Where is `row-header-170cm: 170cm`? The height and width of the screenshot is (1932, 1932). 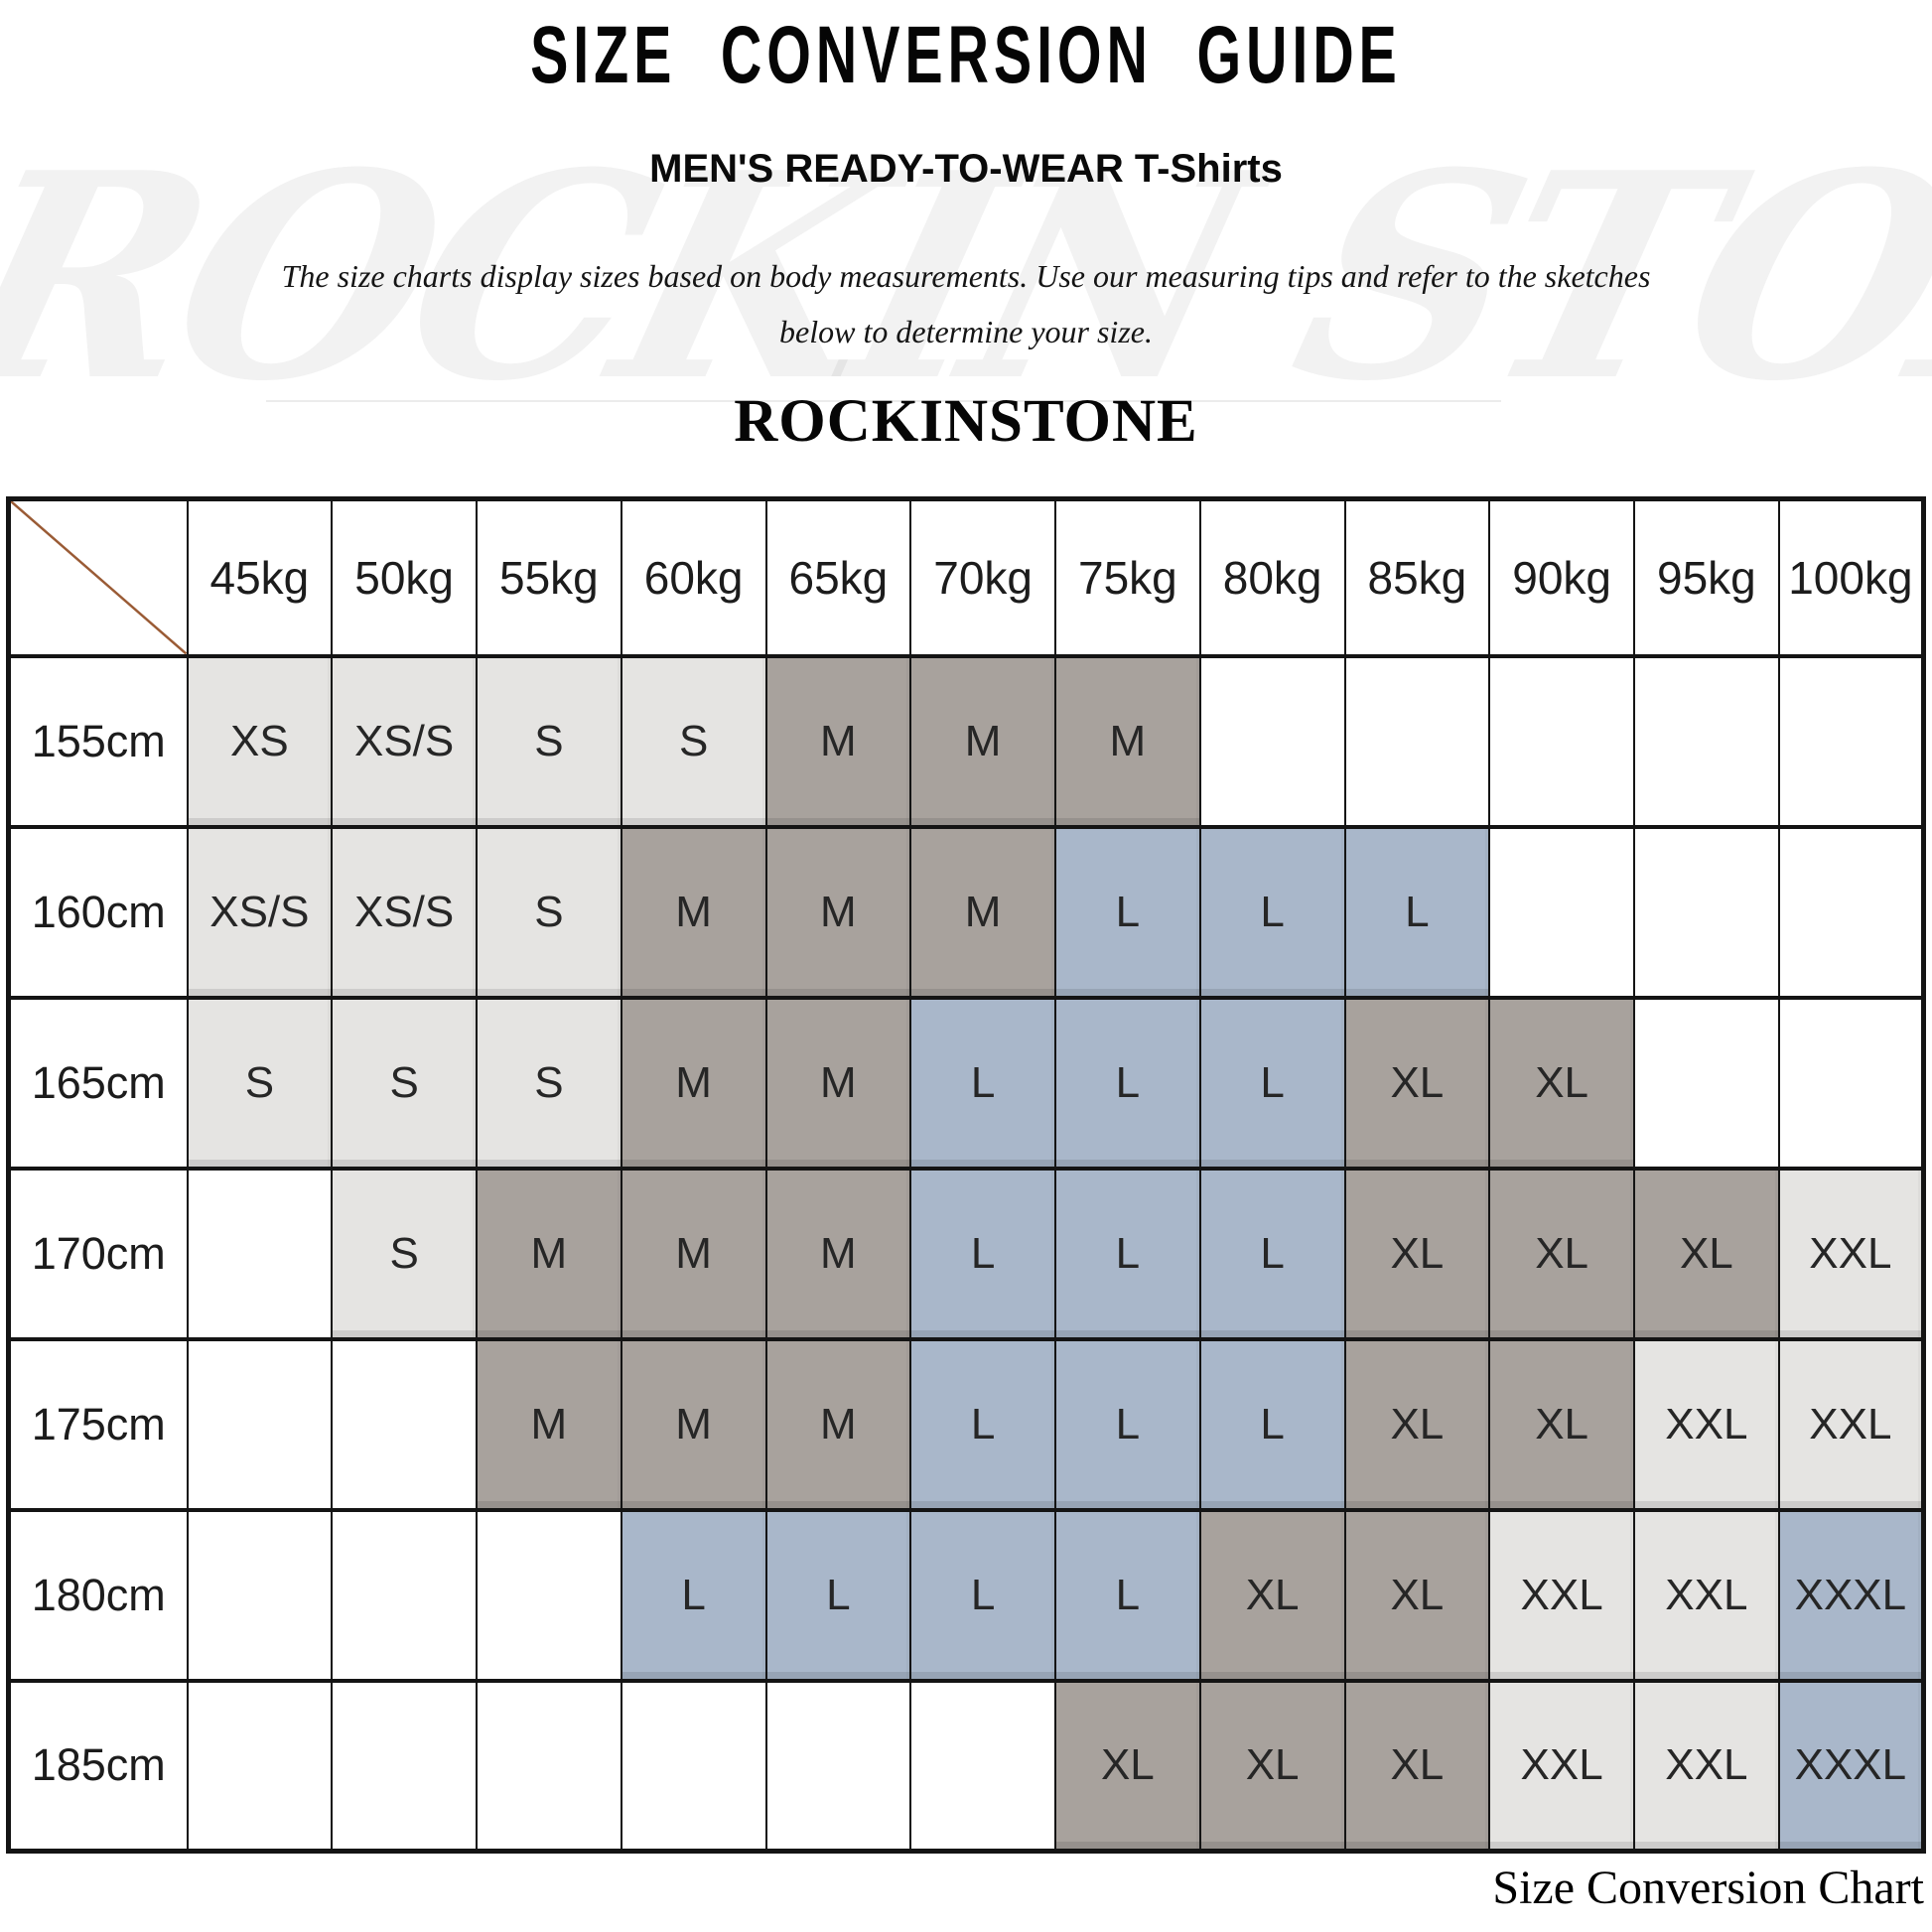 row-header-170cm: 170cm is located at coordinates (98, 1254).